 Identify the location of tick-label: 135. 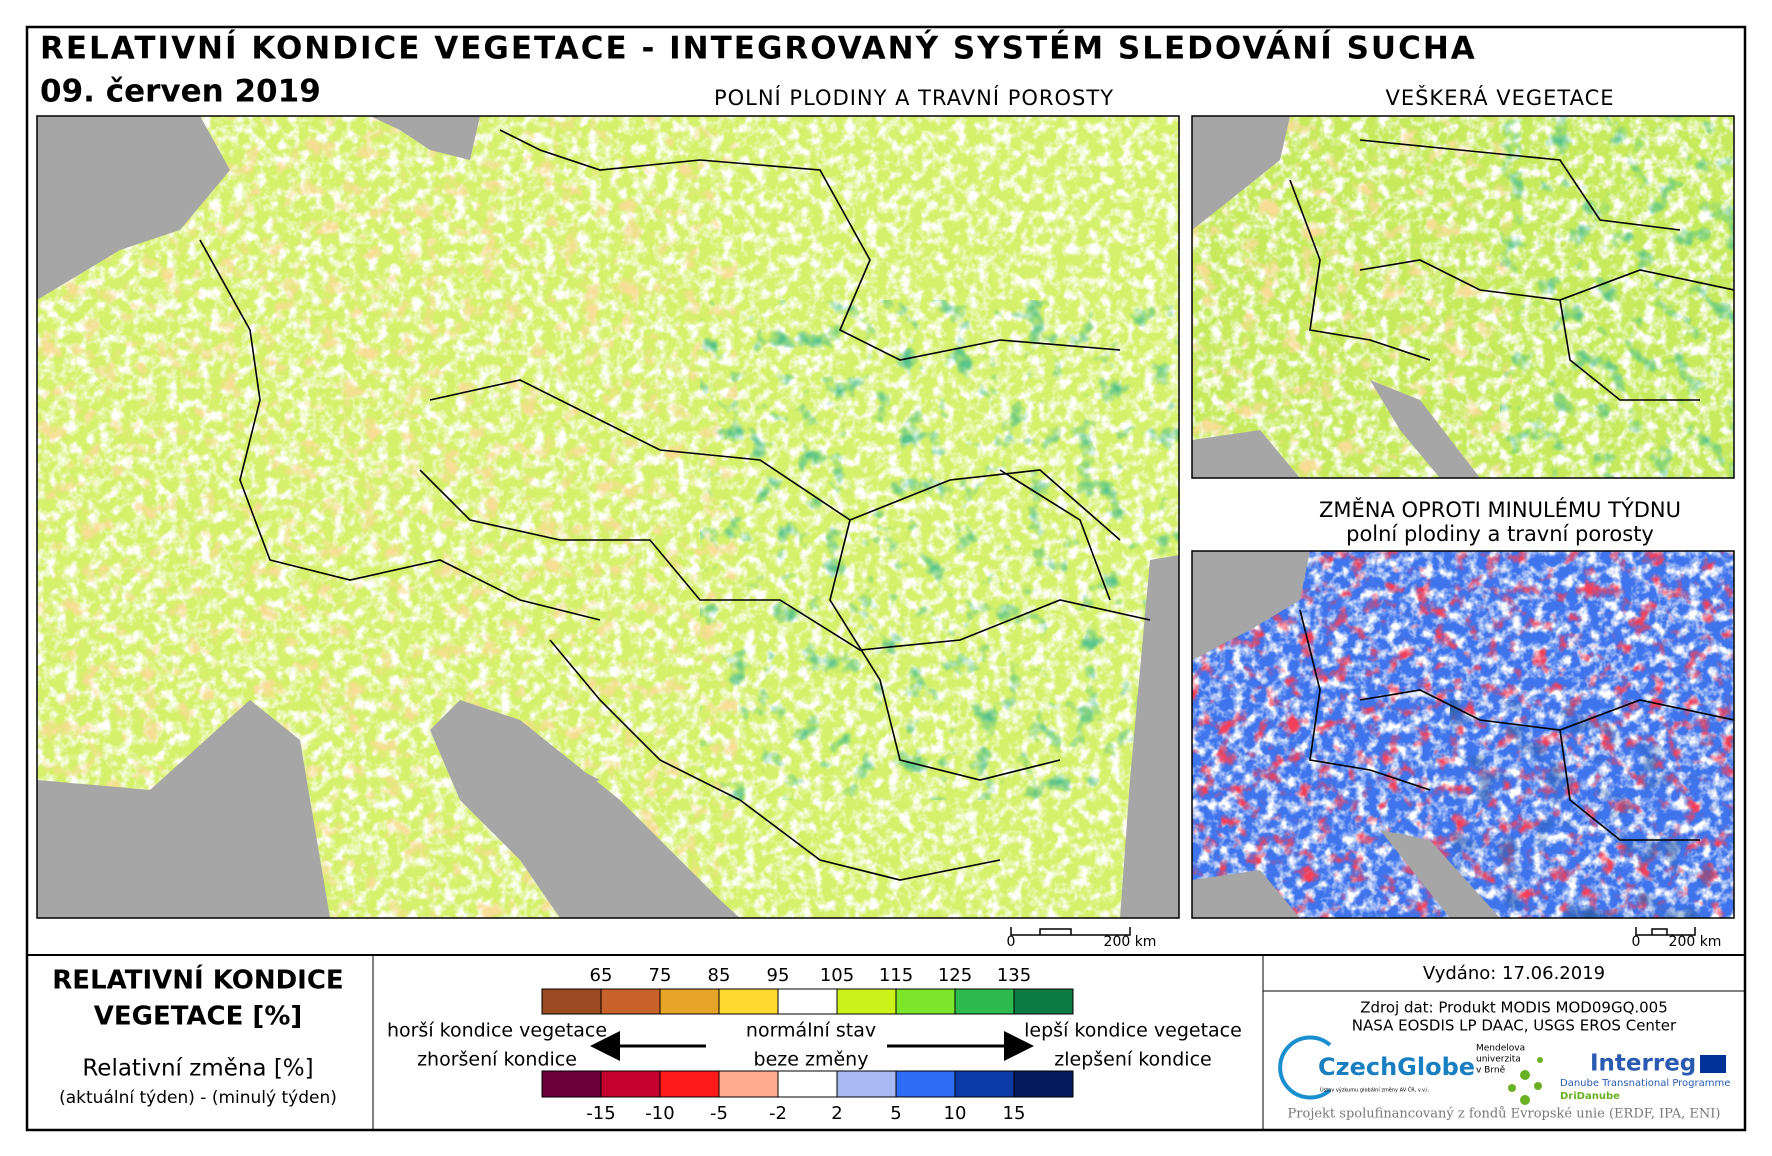
(1014, 975).